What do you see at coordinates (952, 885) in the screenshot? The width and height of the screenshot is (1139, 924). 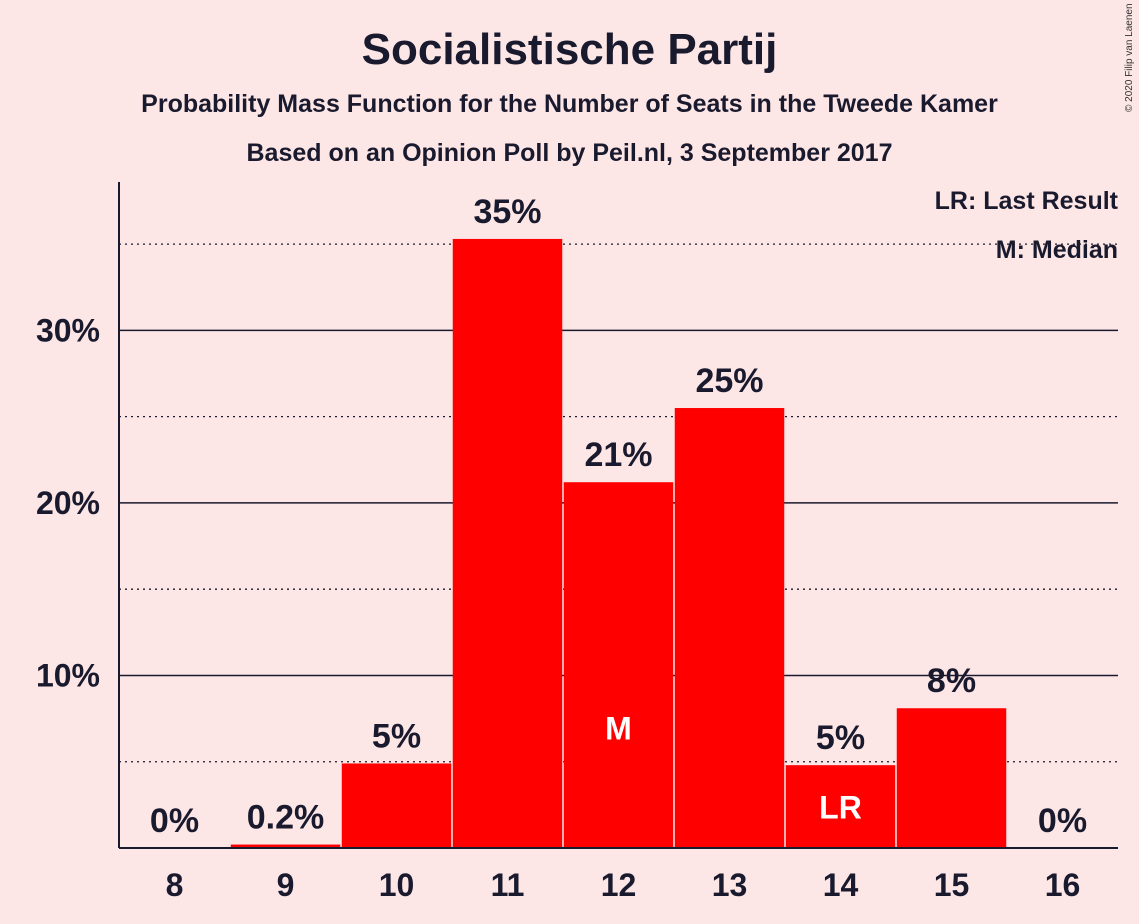 I see `x-tick-label: 15` at bounding box center [952, 885].